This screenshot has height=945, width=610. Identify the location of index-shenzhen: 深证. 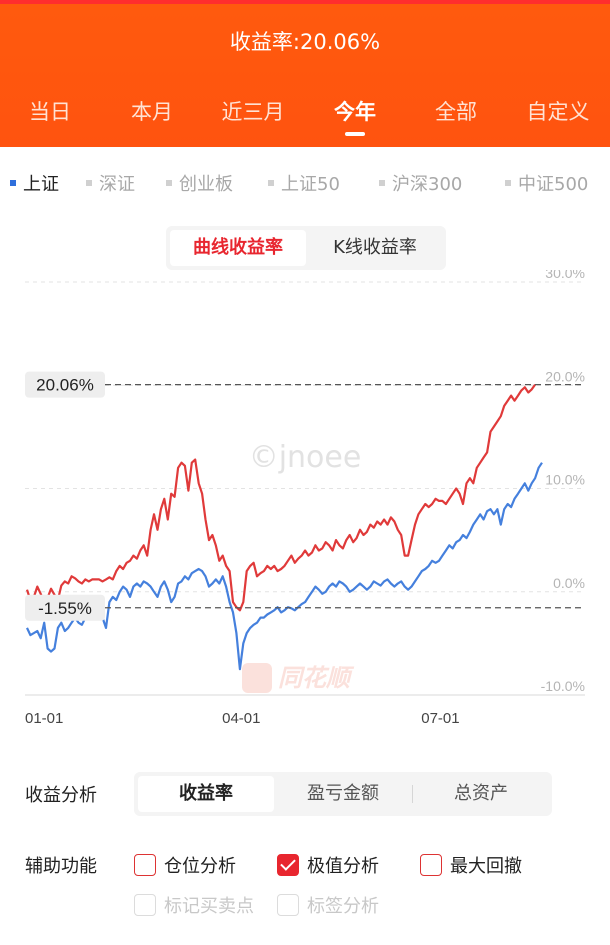
(110, 183).